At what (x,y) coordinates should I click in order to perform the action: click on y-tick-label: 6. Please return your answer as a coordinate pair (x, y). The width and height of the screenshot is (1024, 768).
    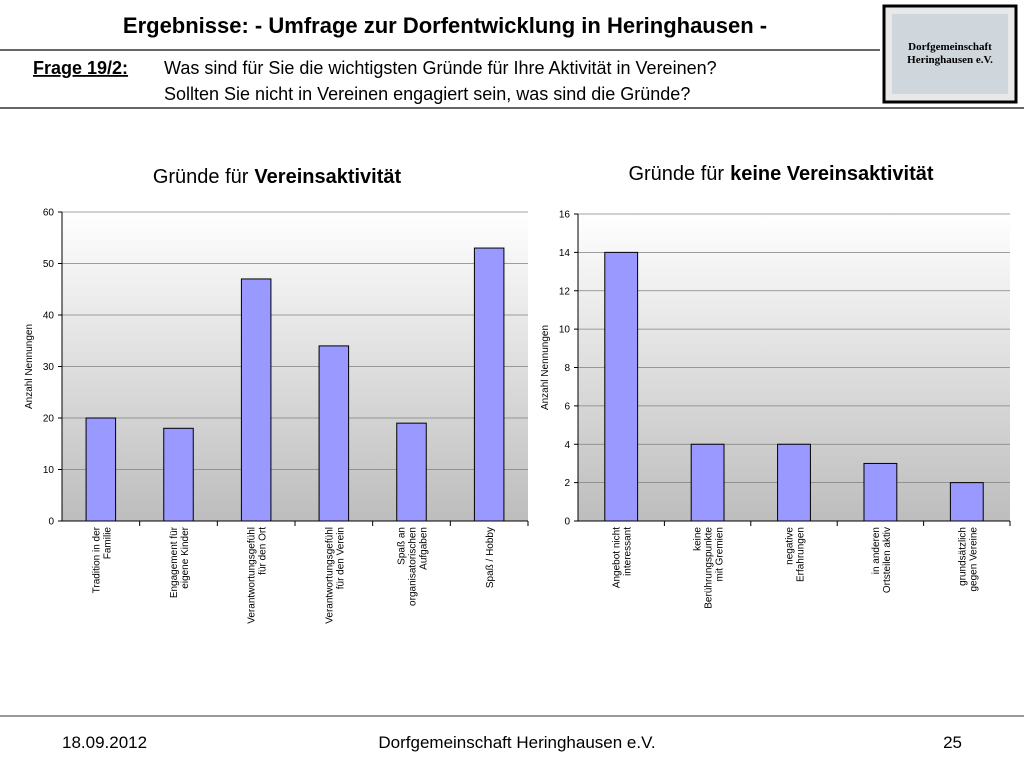
    Looking at the image, I should click on (567, 406).